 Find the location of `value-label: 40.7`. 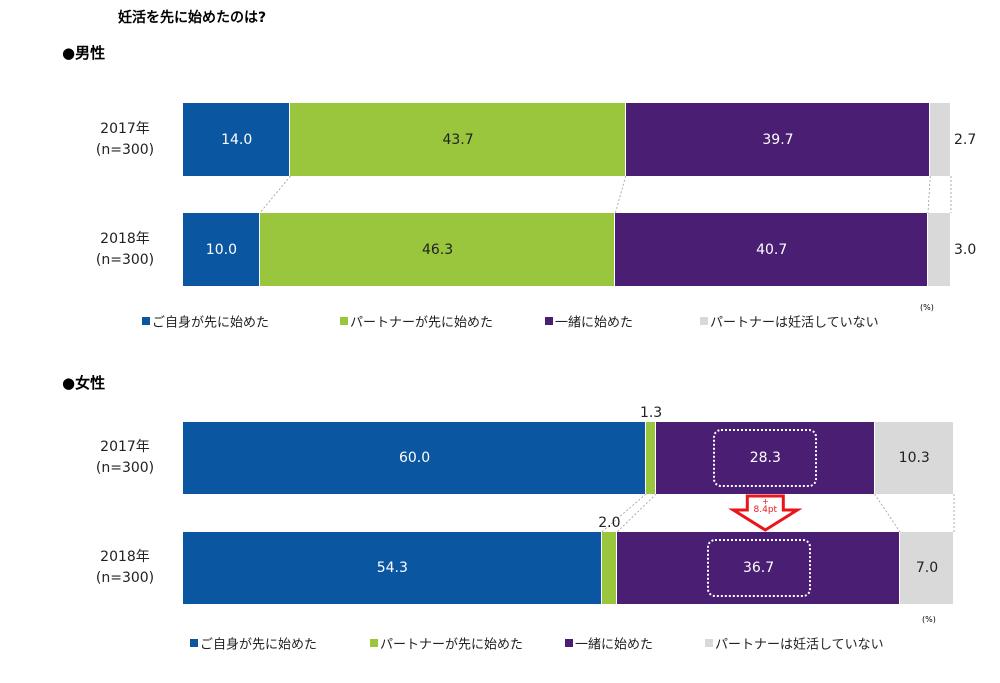

value-label: 40.7 is located at coordinates (772, 249).